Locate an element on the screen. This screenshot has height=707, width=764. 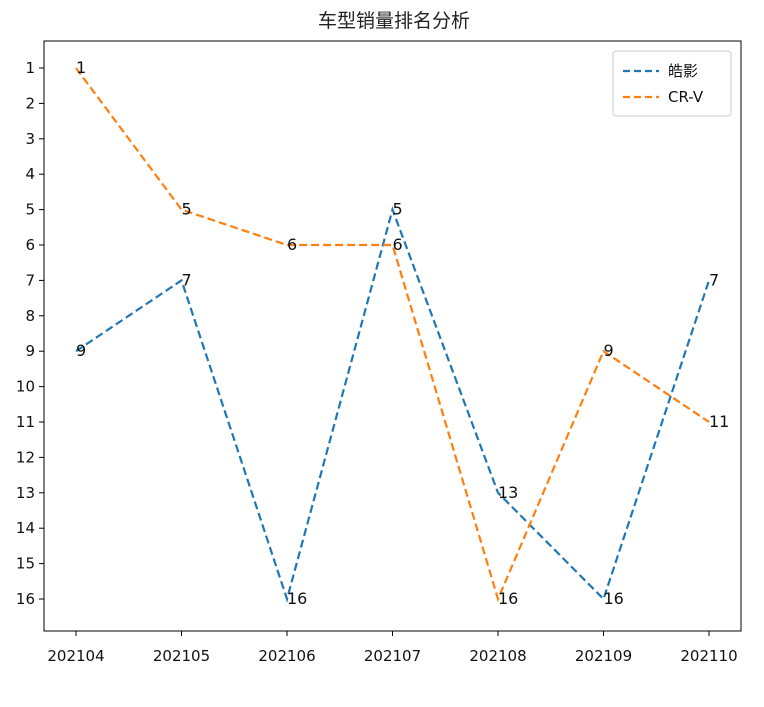
legend-label-1: CR-V is located at coordinates (686, 97).